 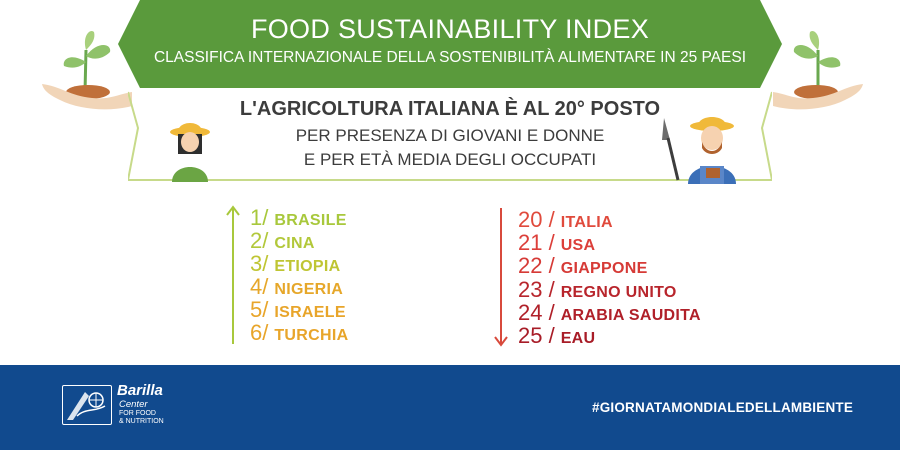 I want to click on rank-number: 1/, so click(x=259, y=217).